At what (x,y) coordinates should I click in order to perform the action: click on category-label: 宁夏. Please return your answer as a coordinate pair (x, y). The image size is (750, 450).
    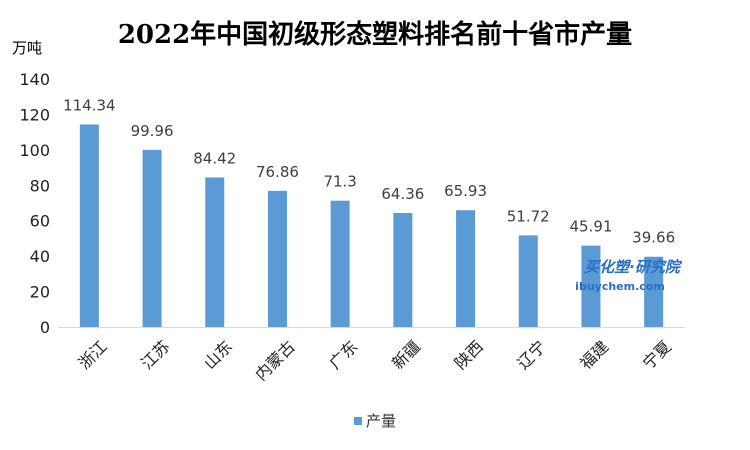
    Looking at the image, I should click on (657, 355).